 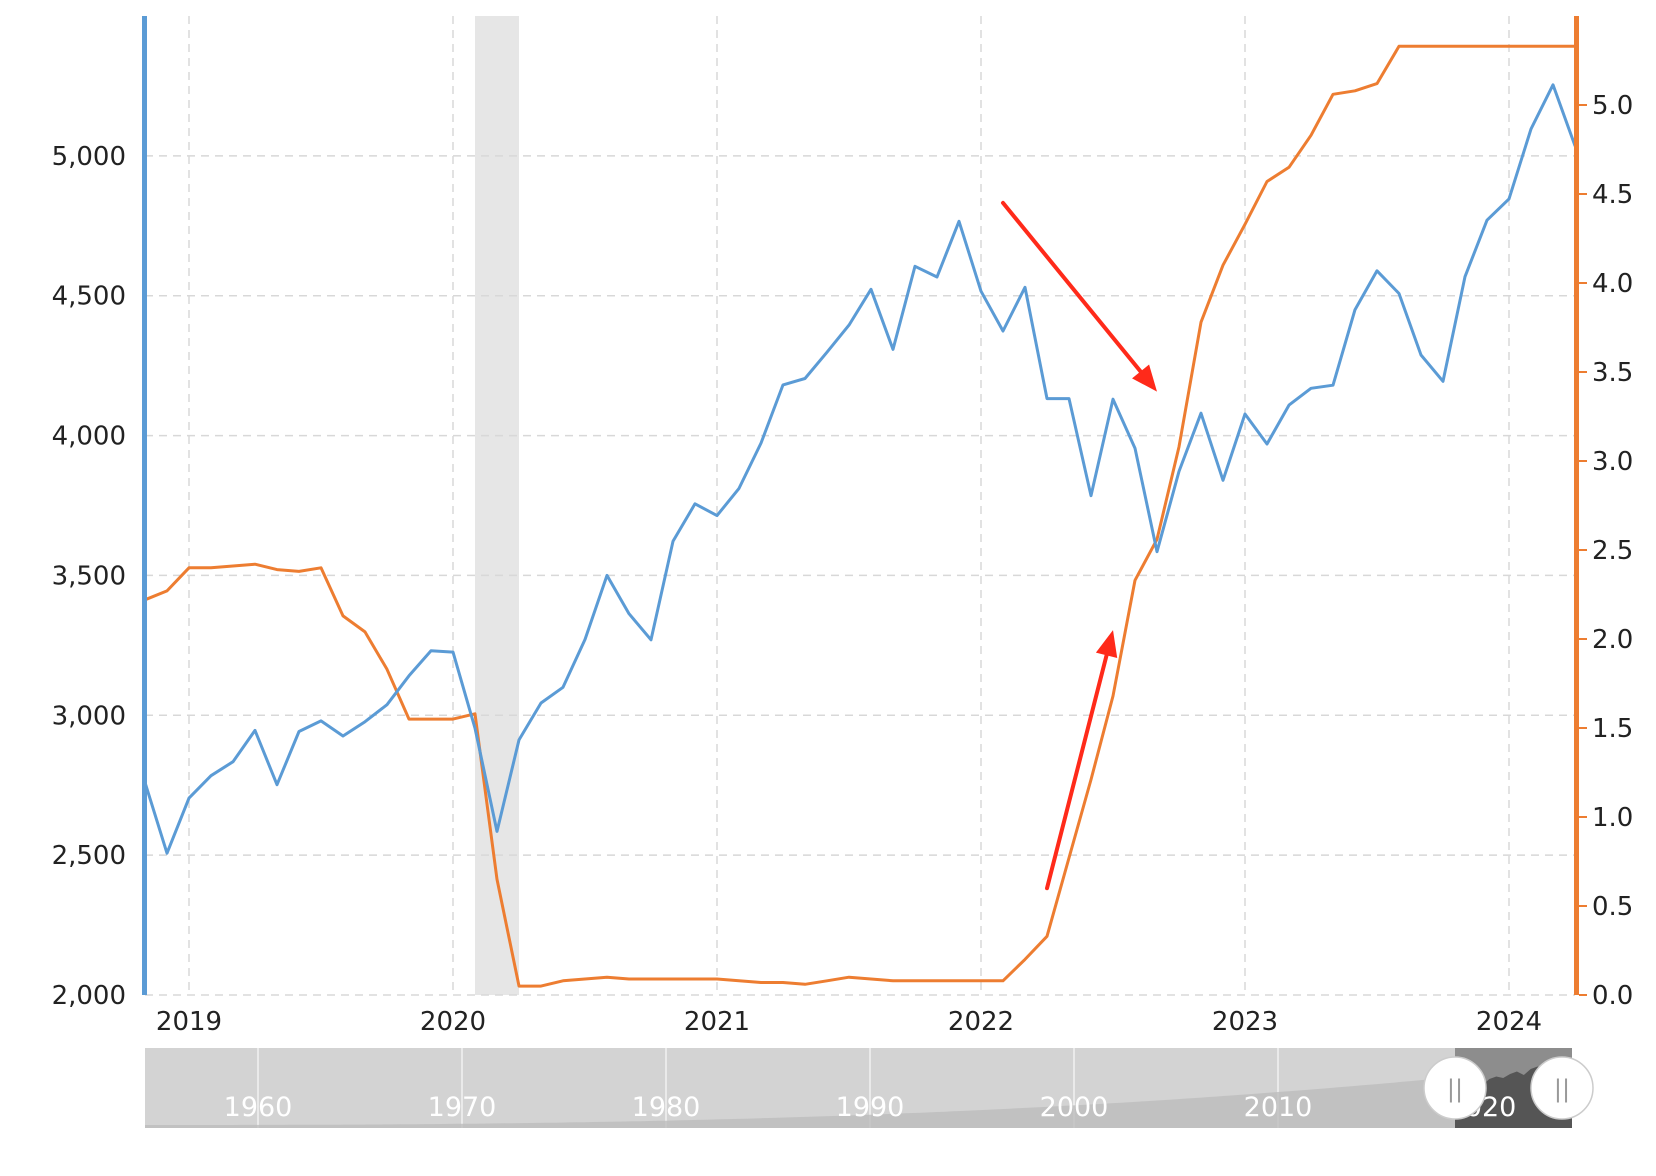 I want to click on navigator-left-handle: ||, so click(x=1455, y=1088).